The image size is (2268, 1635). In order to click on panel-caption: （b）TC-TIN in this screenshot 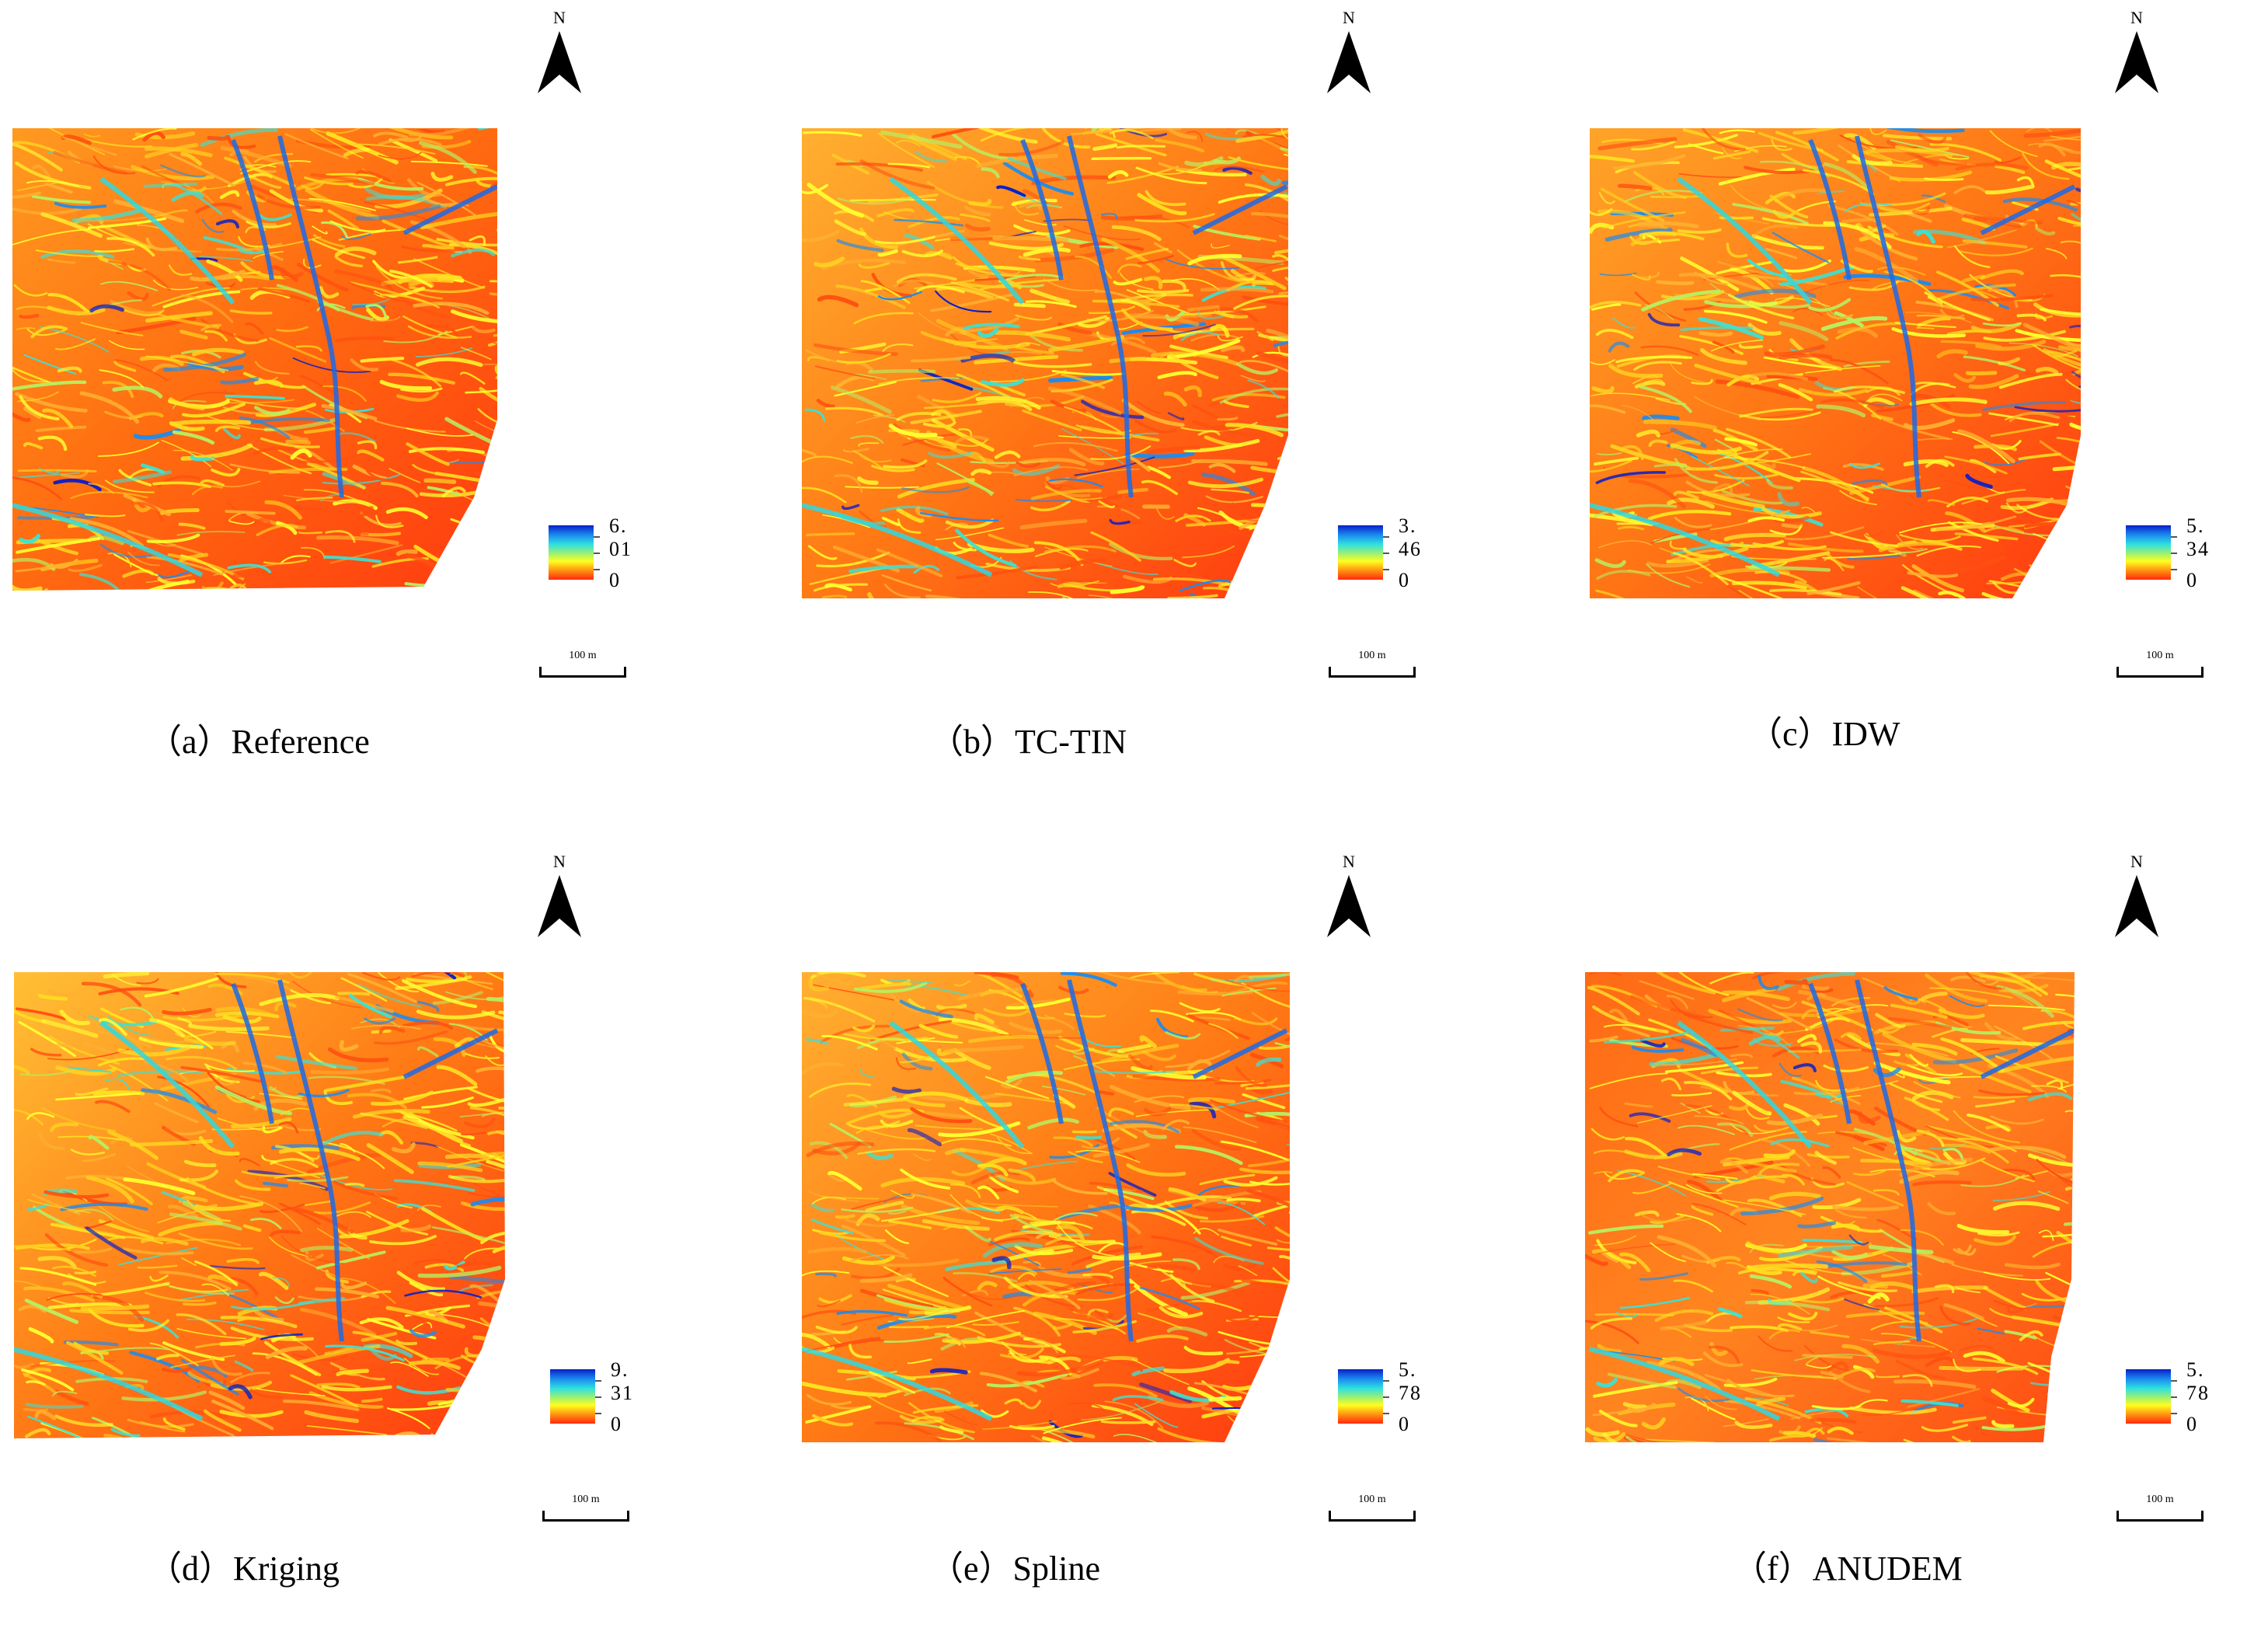, I will do `click(1028, 742)`.